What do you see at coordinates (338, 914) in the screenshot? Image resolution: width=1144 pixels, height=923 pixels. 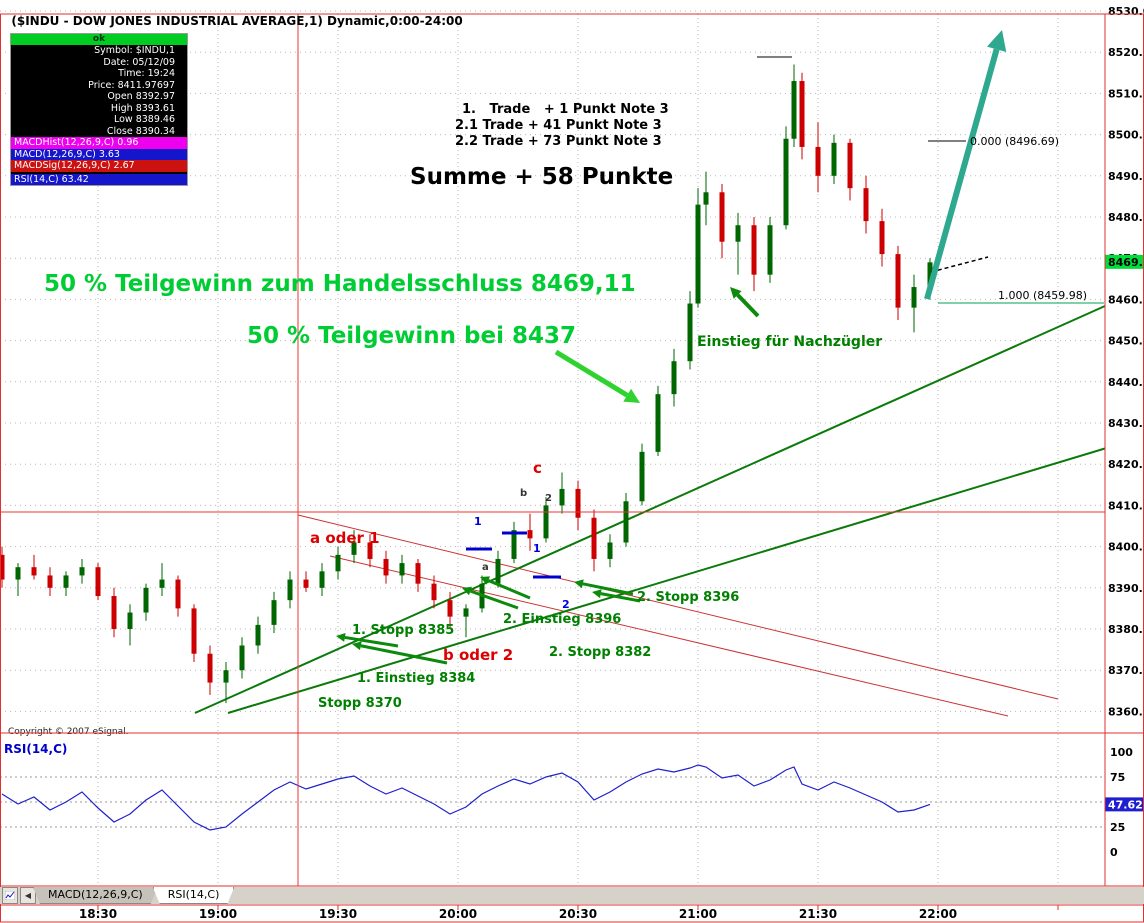 I see `time-tick-label: 19:30` at bounding box center [338, 914].